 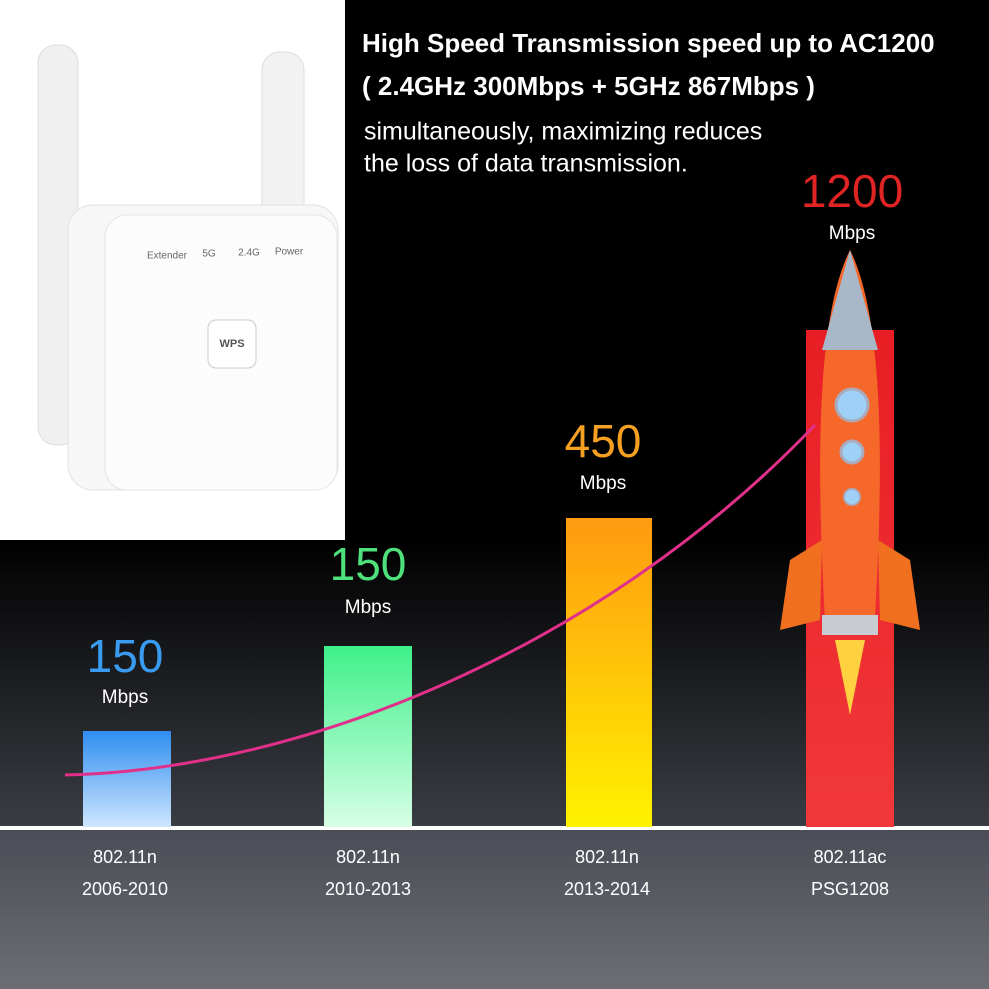 I want to click on bar-value: 450, so click(x=603, y=441).